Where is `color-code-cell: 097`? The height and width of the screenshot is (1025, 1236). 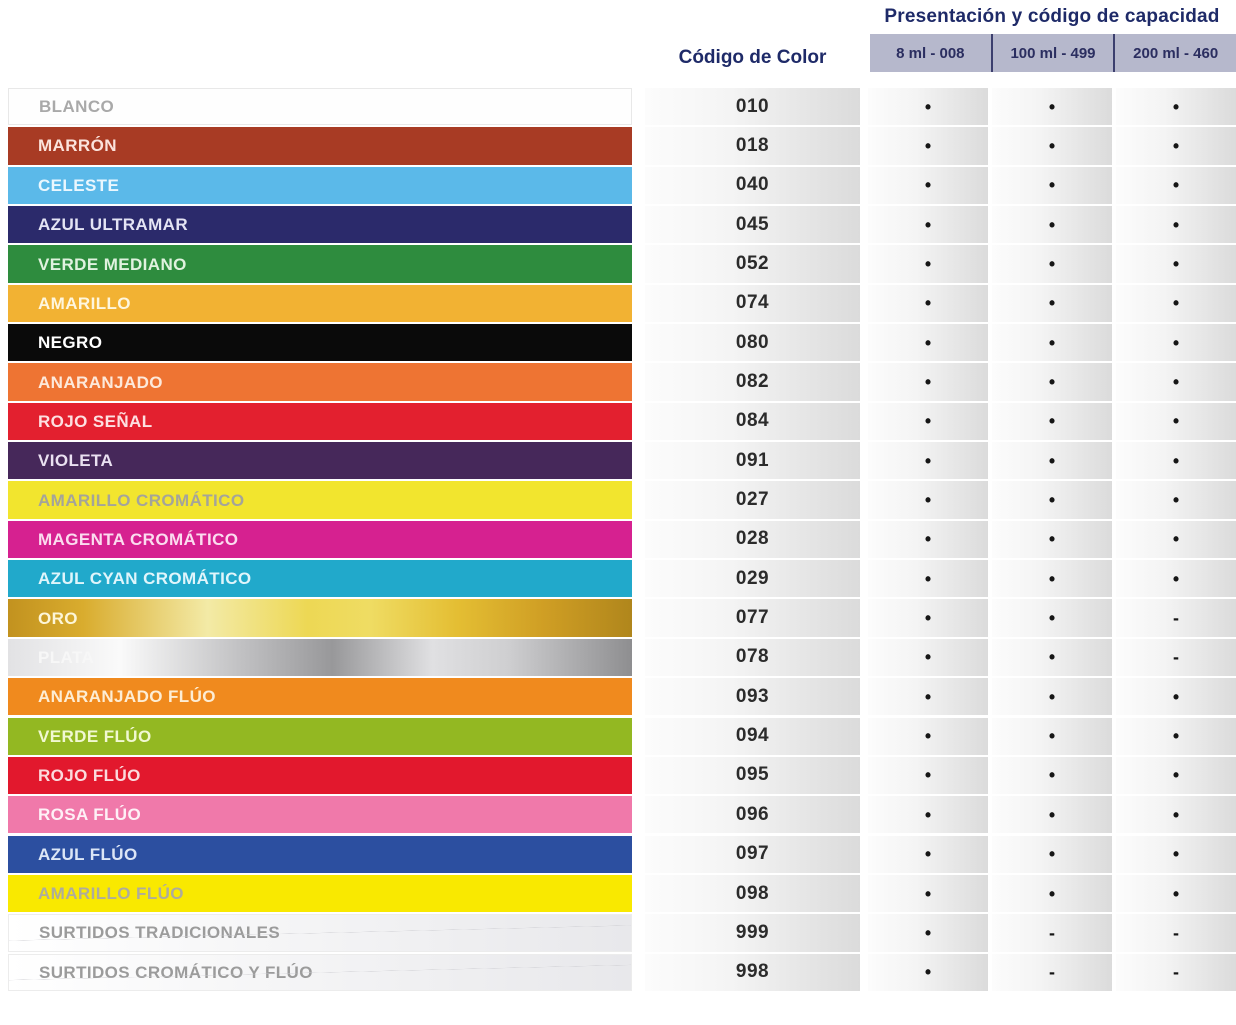 color-code-cell: 097 is located at coordinates (752, 854).